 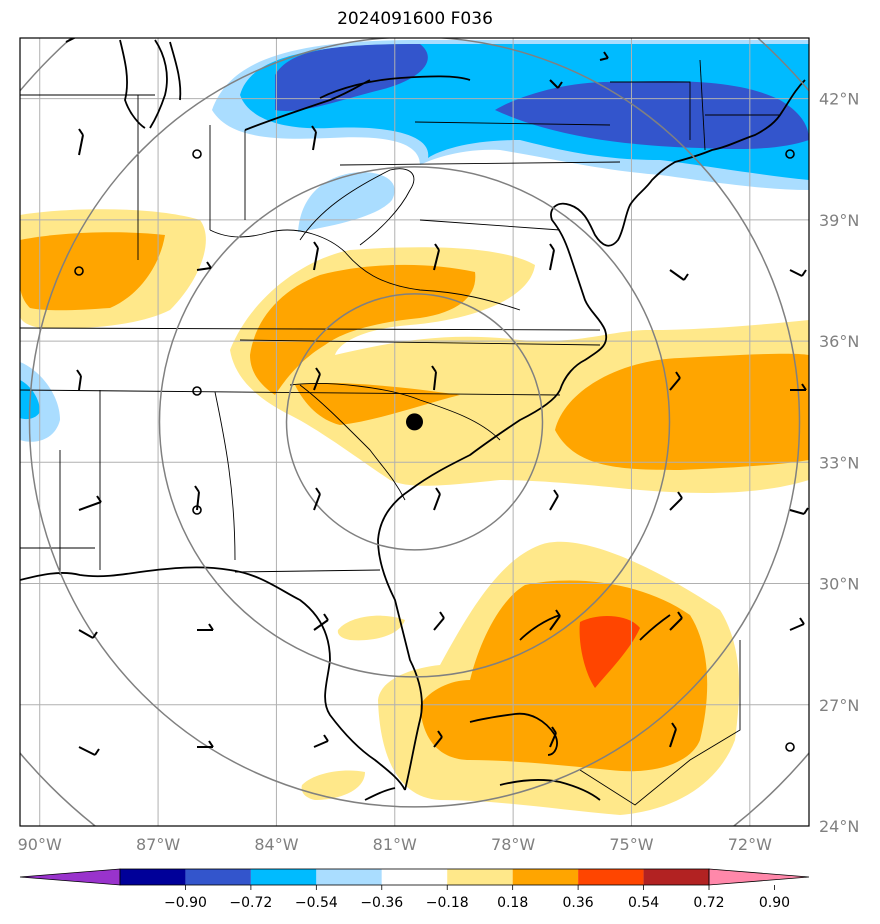 I want to click on border-wv, so click(x=357, y=207).